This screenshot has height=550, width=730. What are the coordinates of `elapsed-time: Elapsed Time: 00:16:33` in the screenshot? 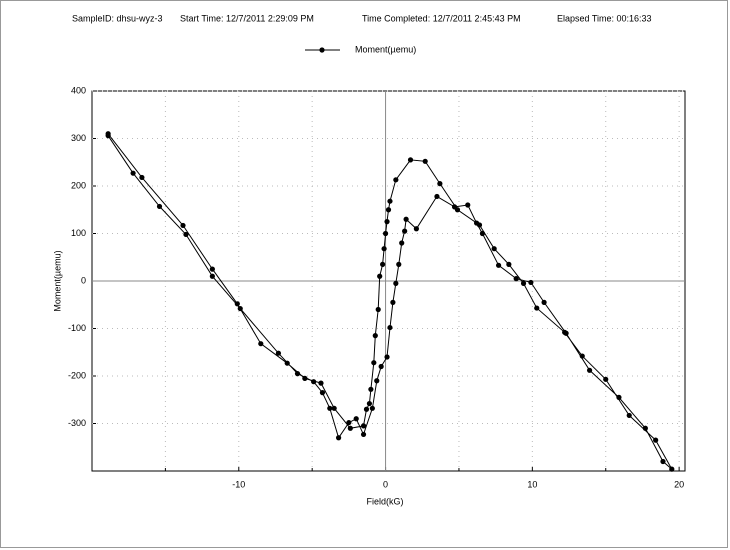 It's located at (604, 18).